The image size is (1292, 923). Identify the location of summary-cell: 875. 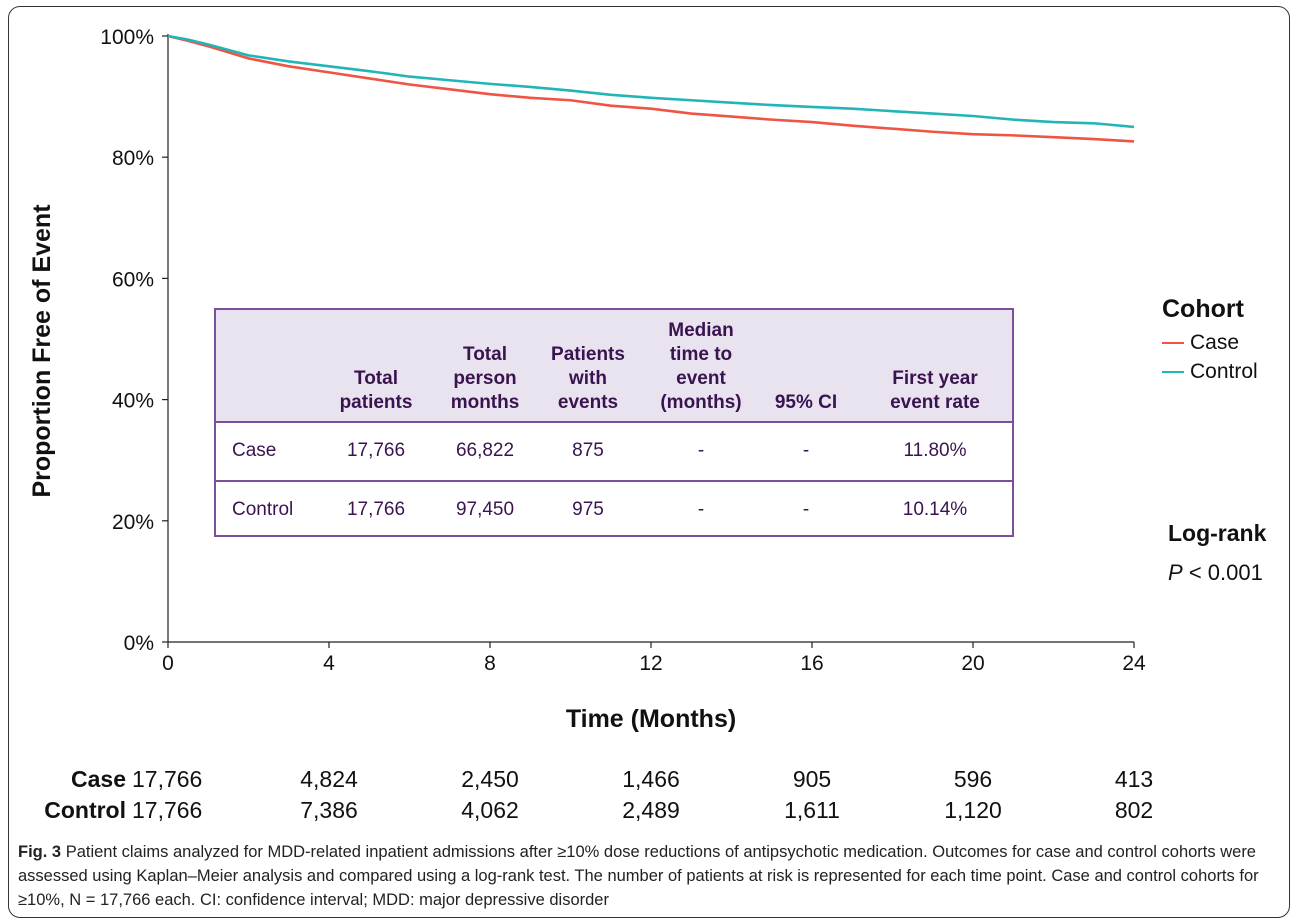
(588, 450).